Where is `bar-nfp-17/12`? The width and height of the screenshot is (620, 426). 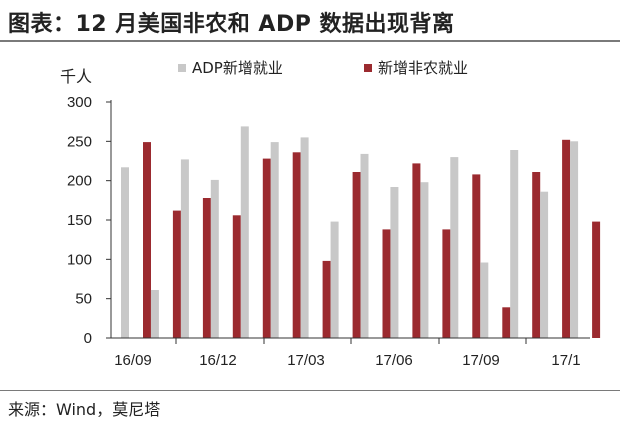 bar-nfp-17/12 is located at coordinates (596, 279).